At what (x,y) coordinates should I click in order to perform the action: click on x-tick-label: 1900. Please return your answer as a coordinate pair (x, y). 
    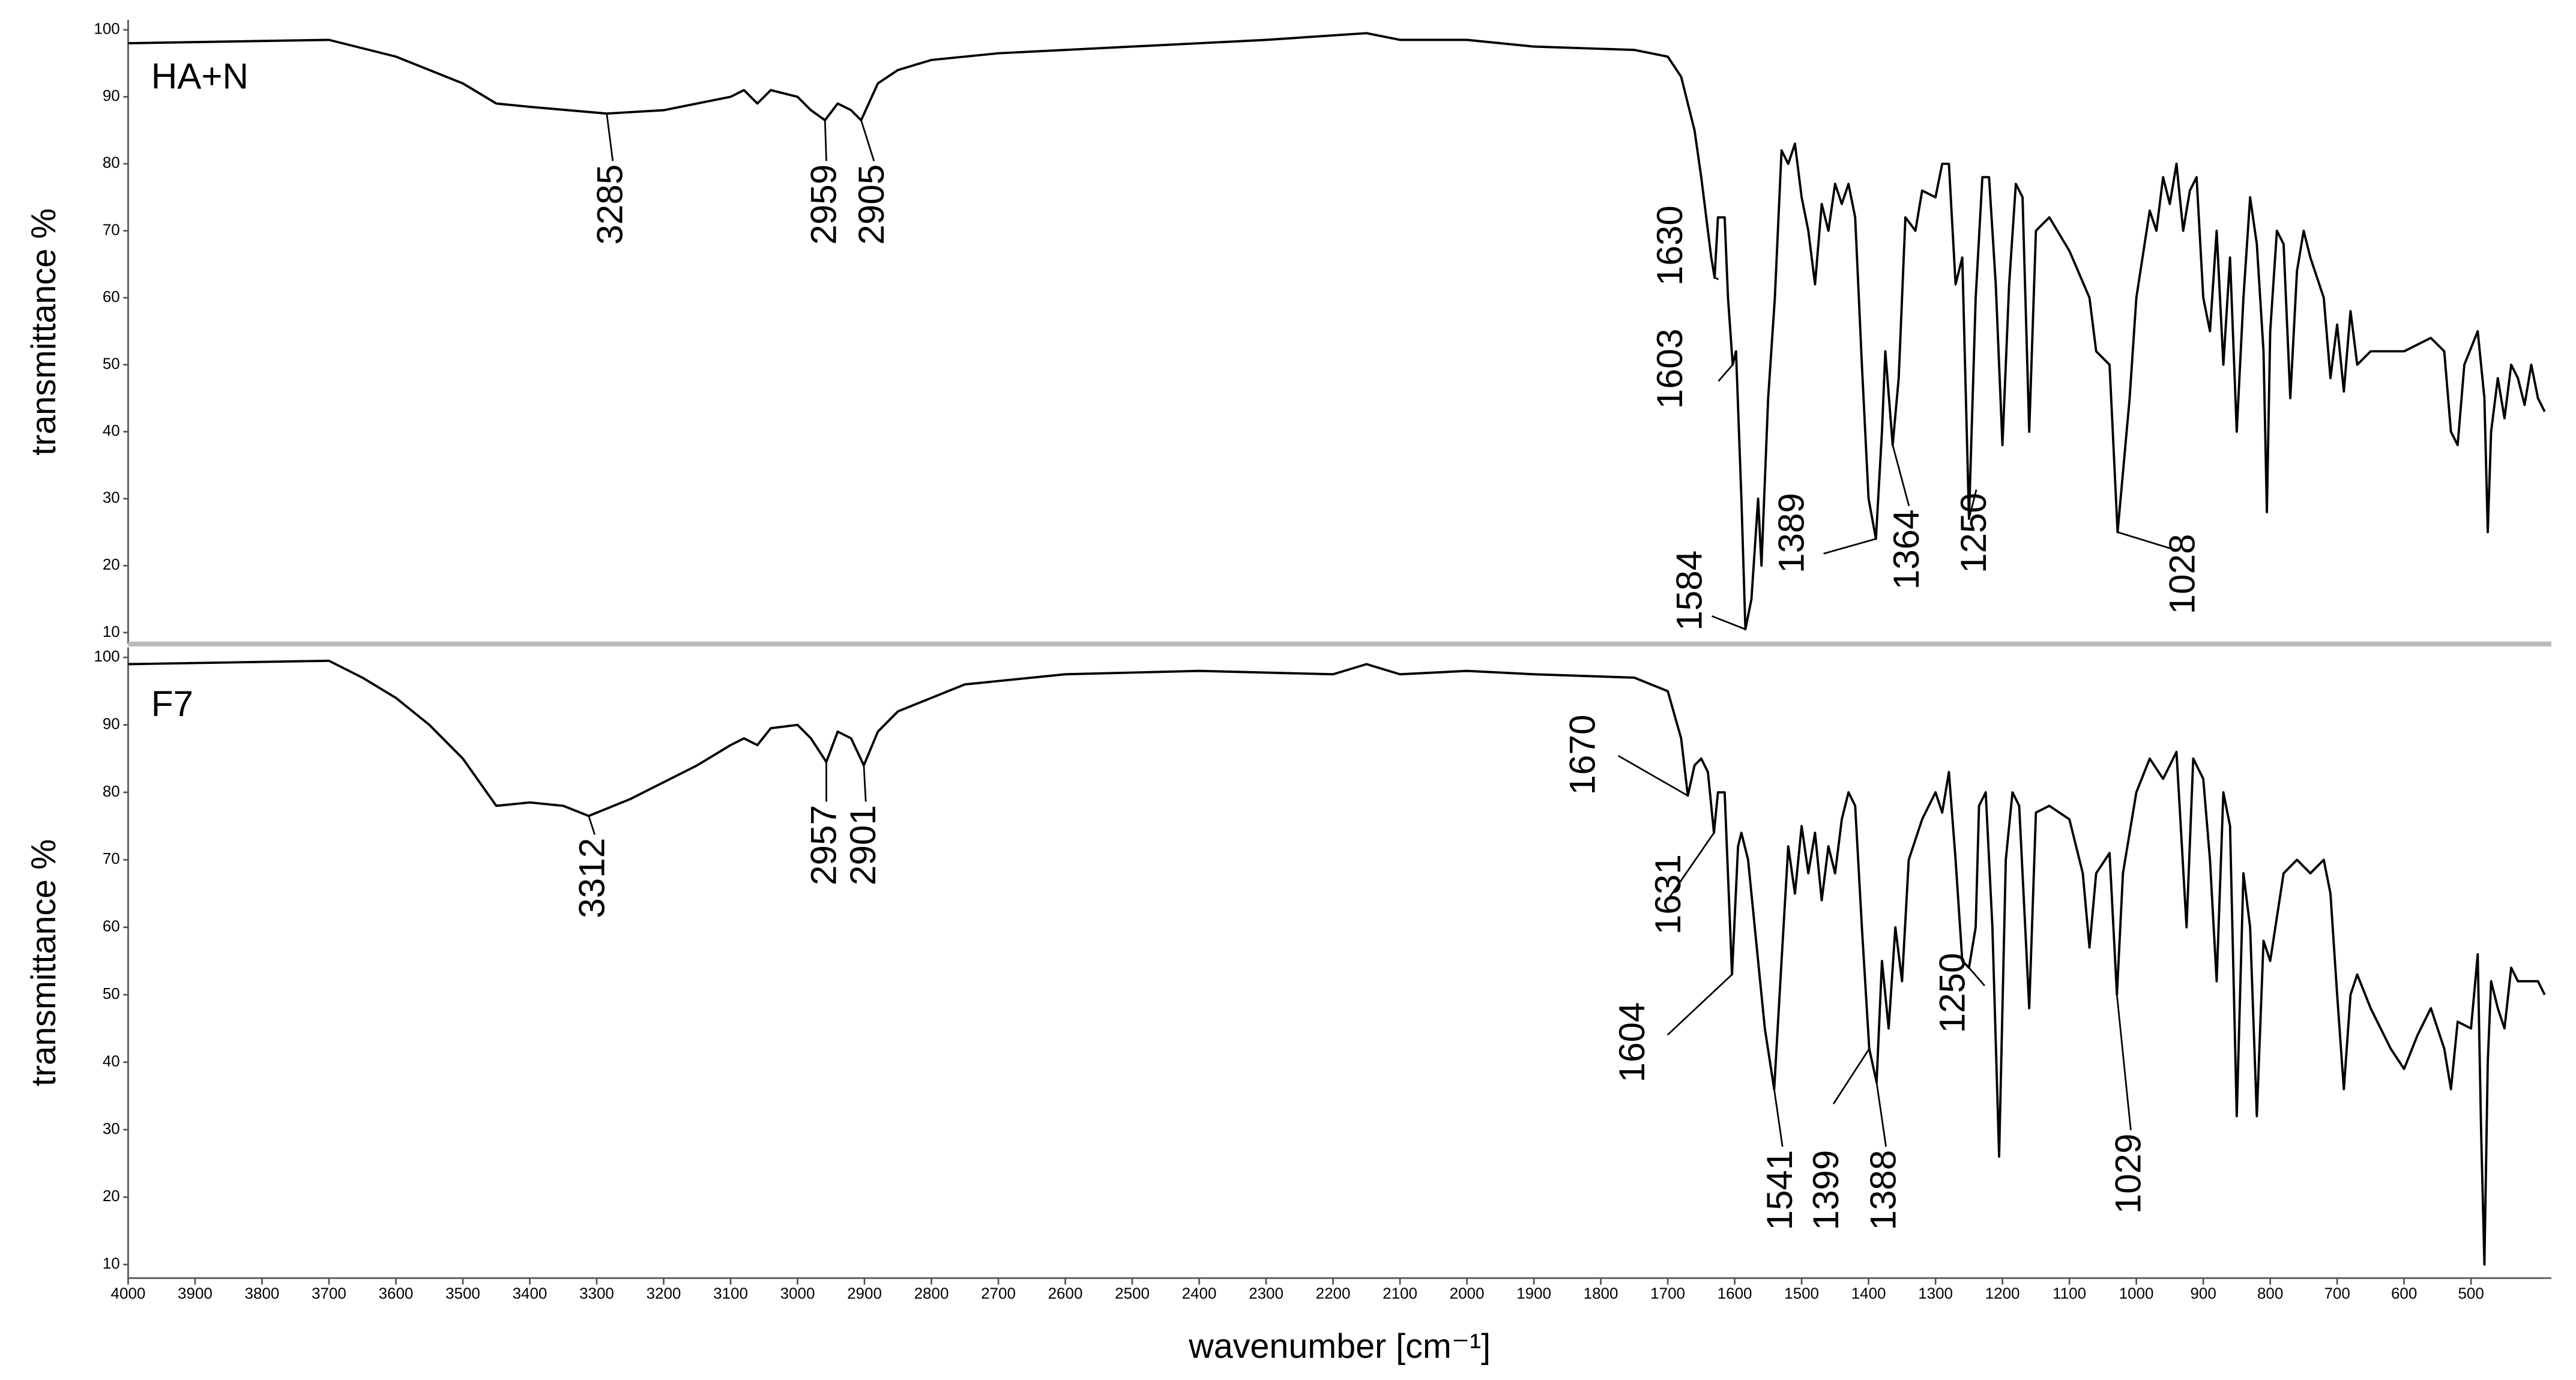
    Looking at the image, I should click on (1533, 1293).